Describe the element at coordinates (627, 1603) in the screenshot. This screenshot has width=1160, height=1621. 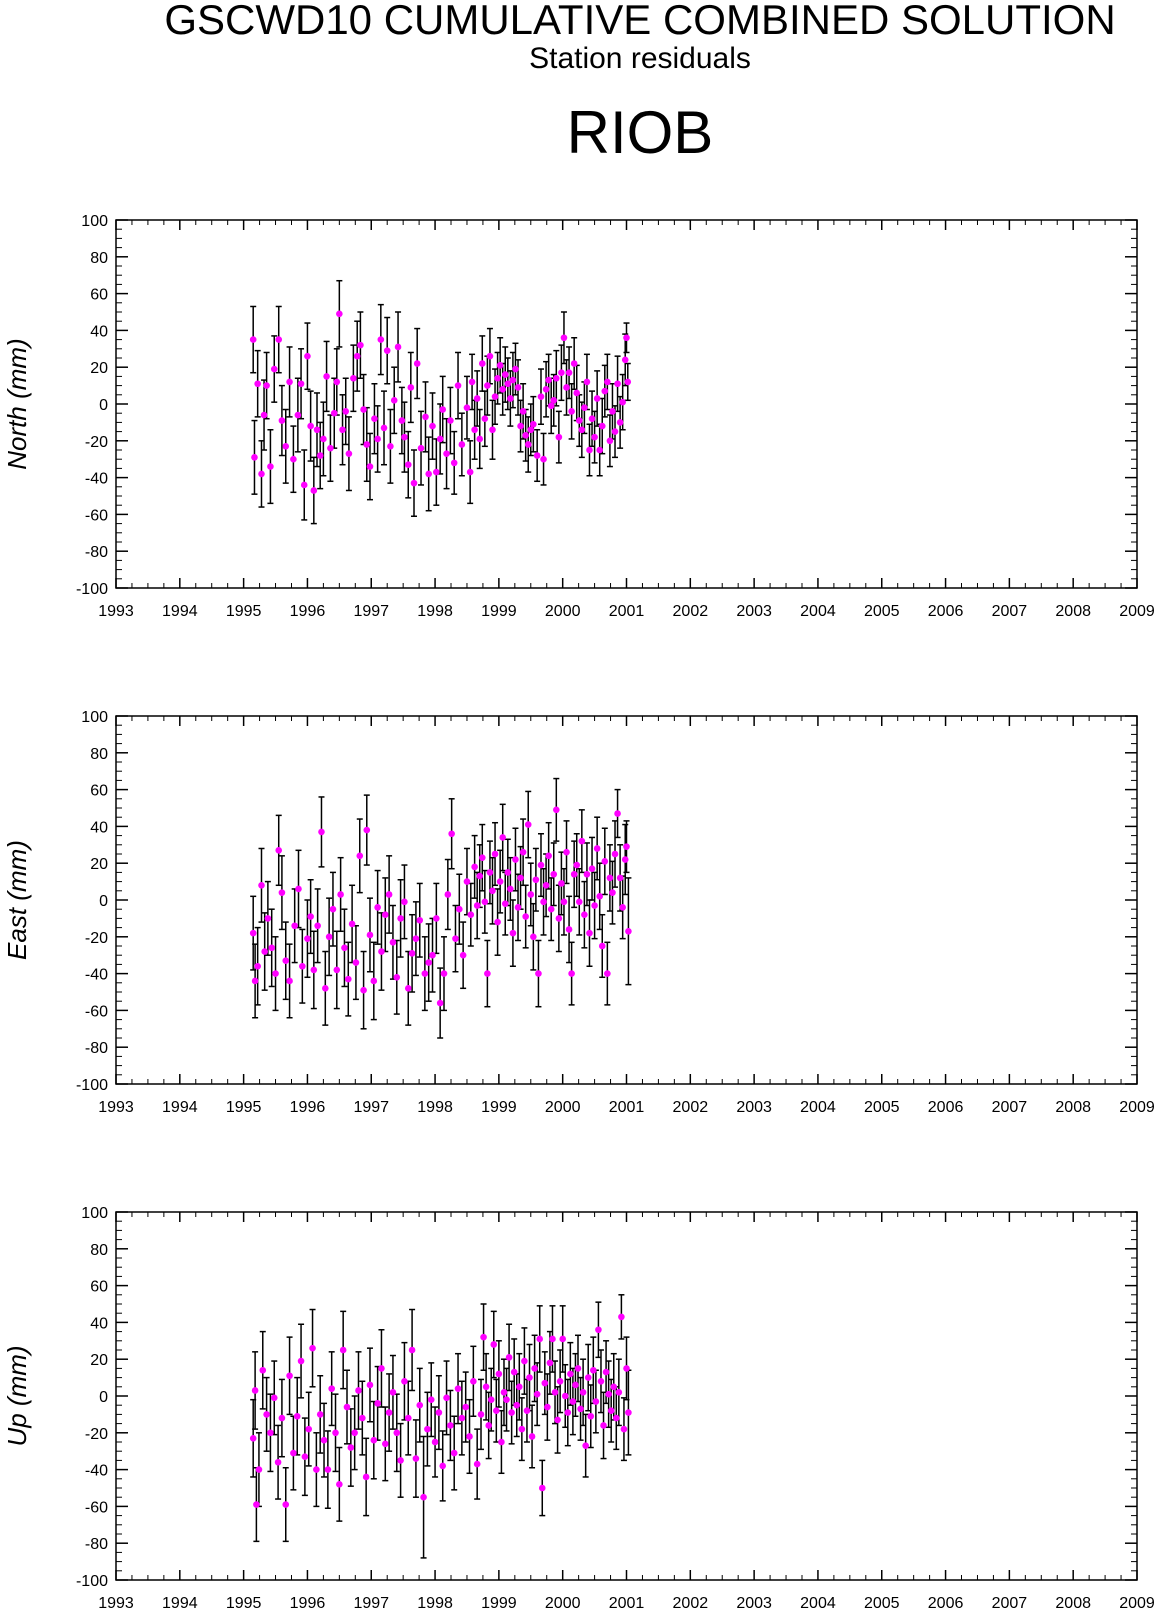
I see `up-xtick-label: 2001` at that location.